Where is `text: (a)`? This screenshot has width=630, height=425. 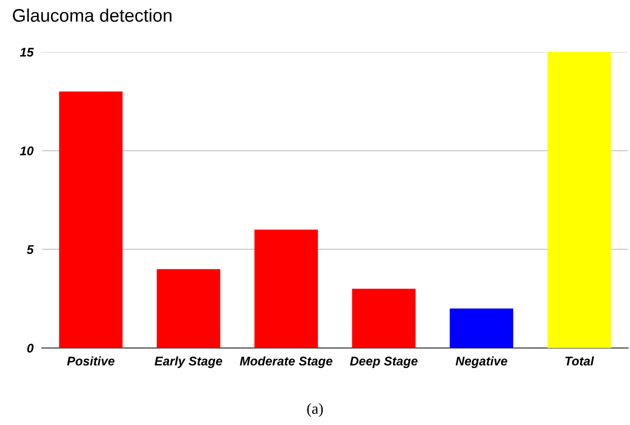
text: (a) is located at coordinates (315, 410).